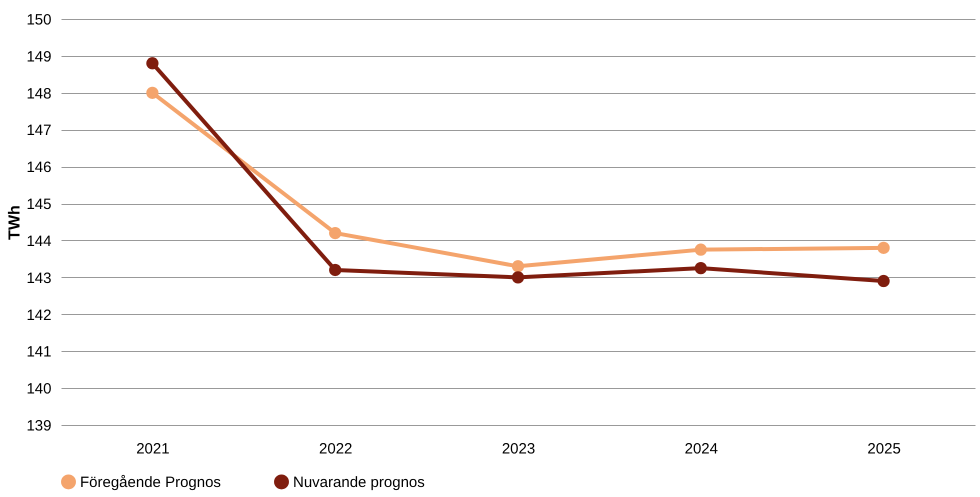 The image size is (980, 497). What do you see at coordinates (39, 167) in the screenshot?
I see `y-tick-label: 146` at bounding box center [39, 167].